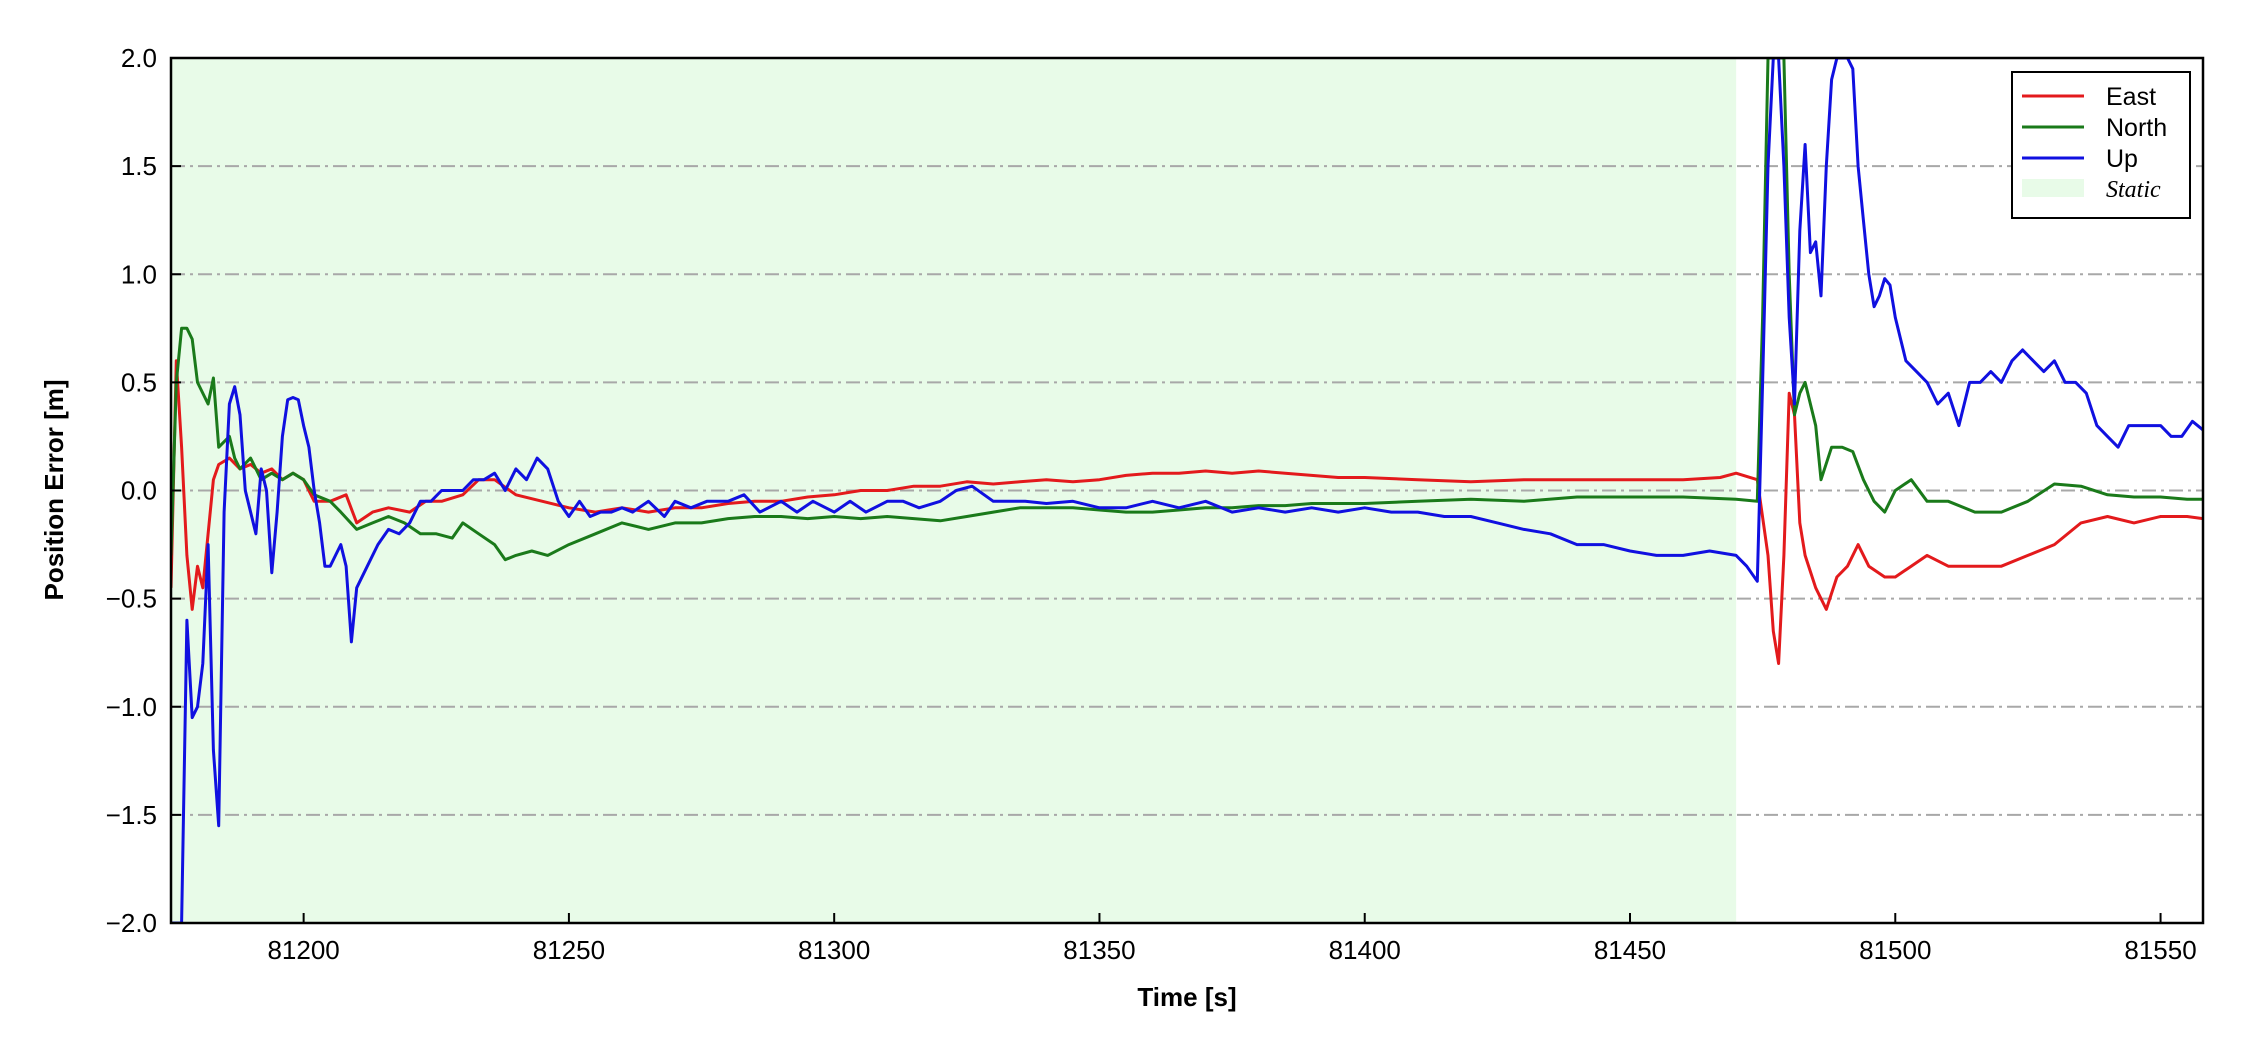 The height and width of the screenshot is (1050, 2250). I want to click on y-tick-label: −0.5, so click(131, 599).